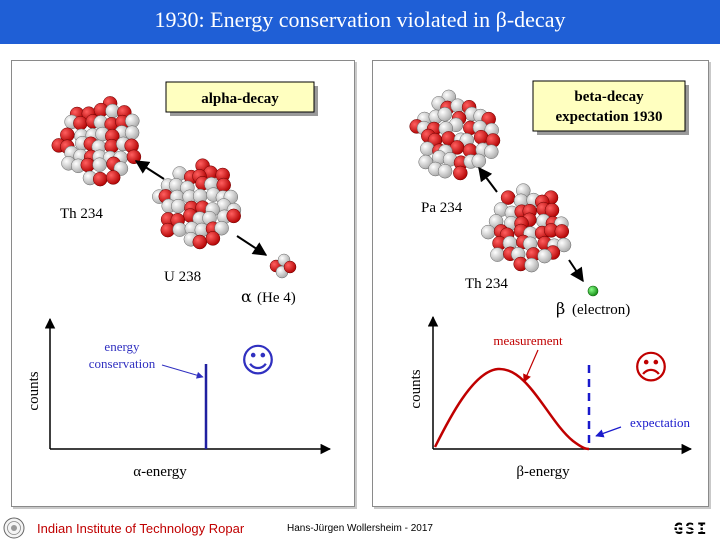 The image size is (720, 540). I want to click on annotation-arrow, so click(182, 371).